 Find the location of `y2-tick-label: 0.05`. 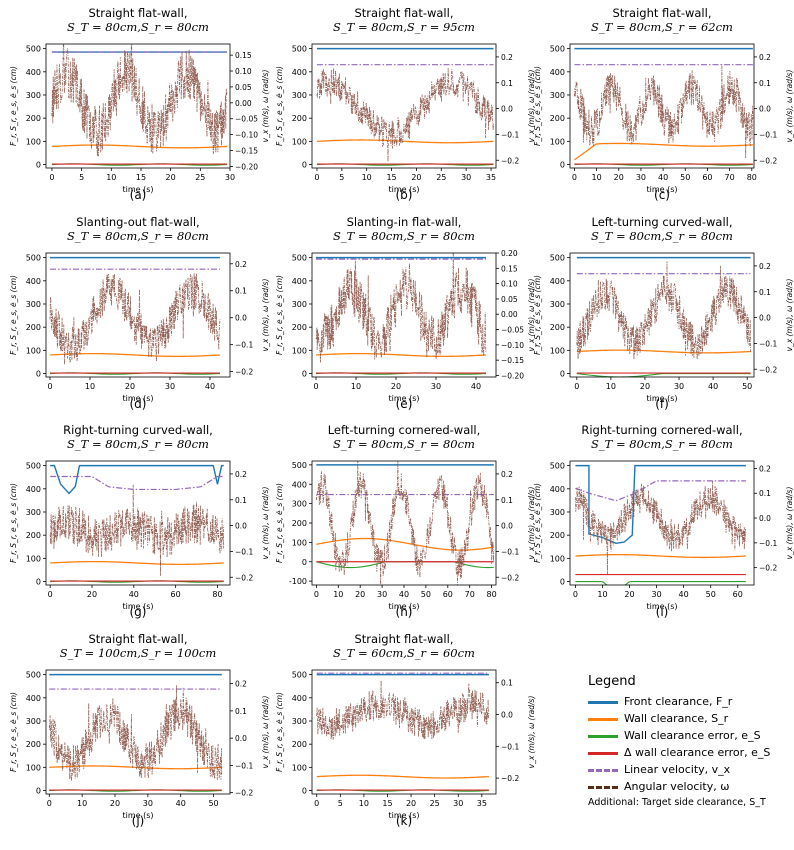

y2-tick-label: 0.05 is located at coordinates (243, 87).